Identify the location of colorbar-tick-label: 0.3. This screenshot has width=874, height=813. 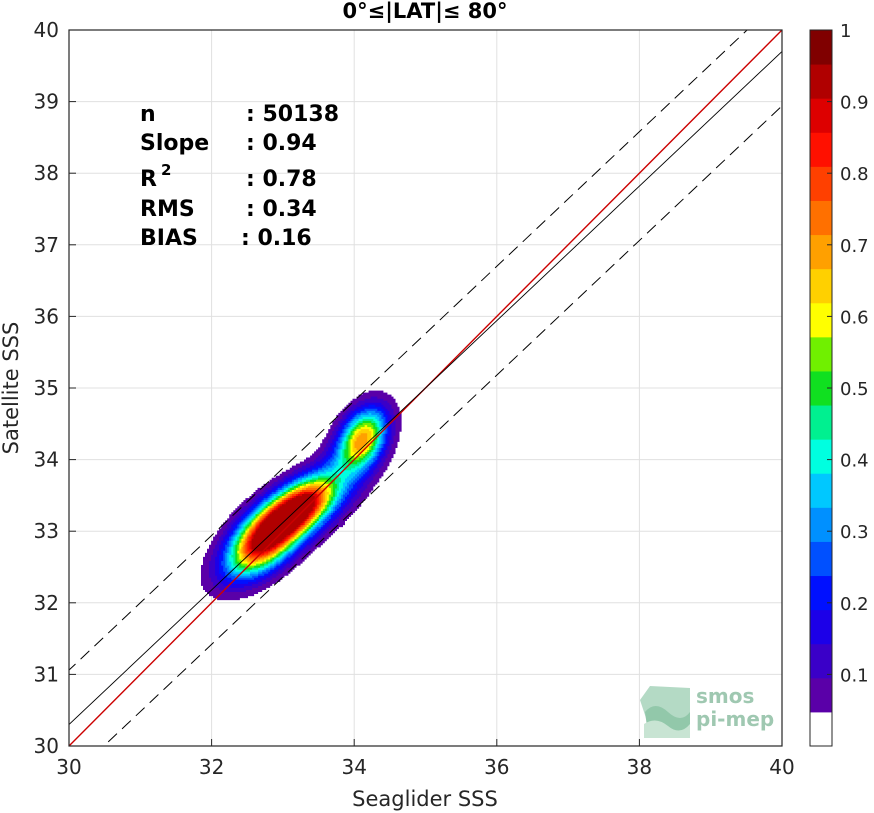
(854, 532).